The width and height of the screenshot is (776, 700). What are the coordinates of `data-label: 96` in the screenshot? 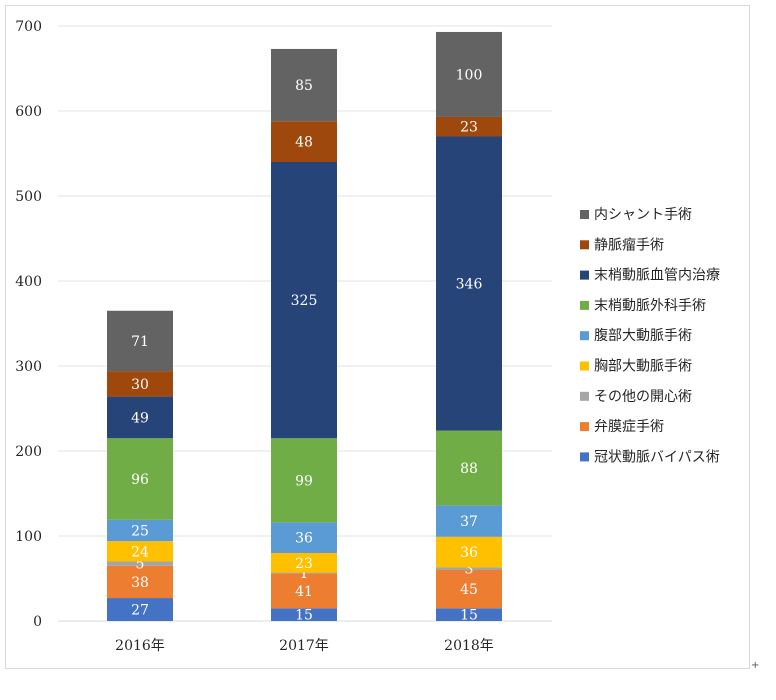 It's located at (140, 480).